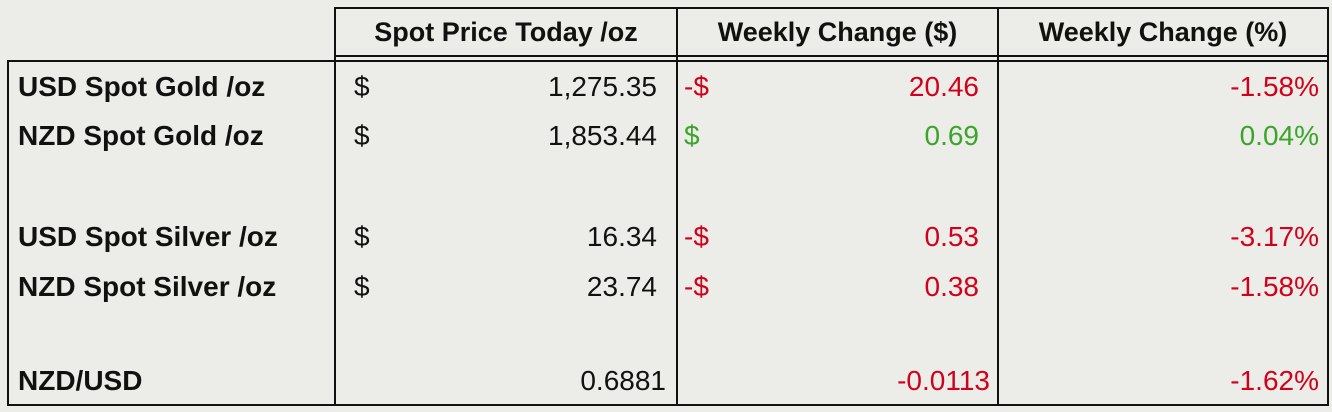 The width and height of the screenshot is (1332, 412). I want to click on weekly-change: 0.38, so click(952, 286).